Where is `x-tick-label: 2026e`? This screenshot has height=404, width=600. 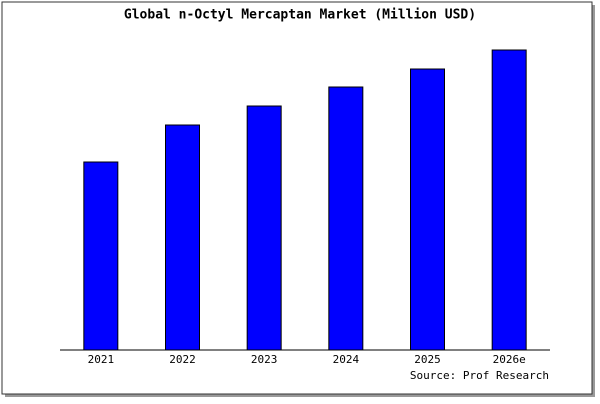 x-tick-label: 2026e is located at coordinates (509, 359).